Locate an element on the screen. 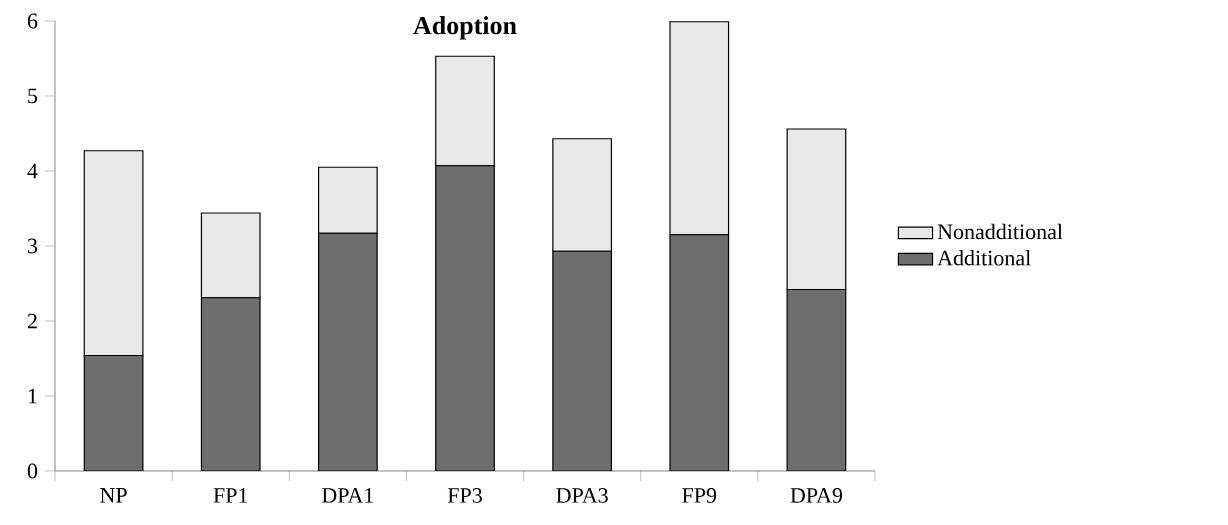 This screenshot has height=525, width=1228. x-tick-label: FP9 is located at coordinates (699, 495).